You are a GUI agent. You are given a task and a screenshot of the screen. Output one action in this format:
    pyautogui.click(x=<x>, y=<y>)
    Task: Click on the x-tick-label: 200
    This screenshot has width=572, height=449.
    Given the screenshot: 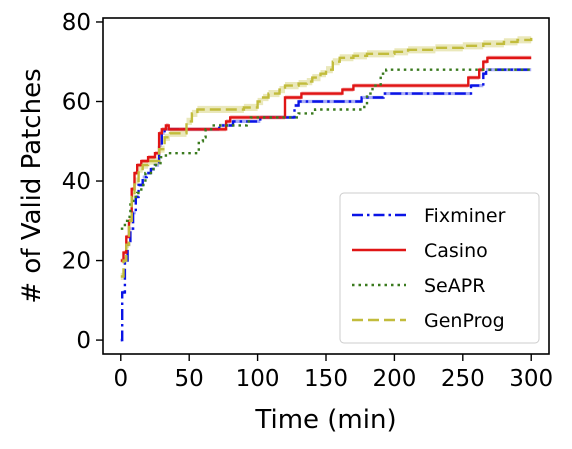 What is the action you would take?
    pyautogui.click(x=394, y=379)
    